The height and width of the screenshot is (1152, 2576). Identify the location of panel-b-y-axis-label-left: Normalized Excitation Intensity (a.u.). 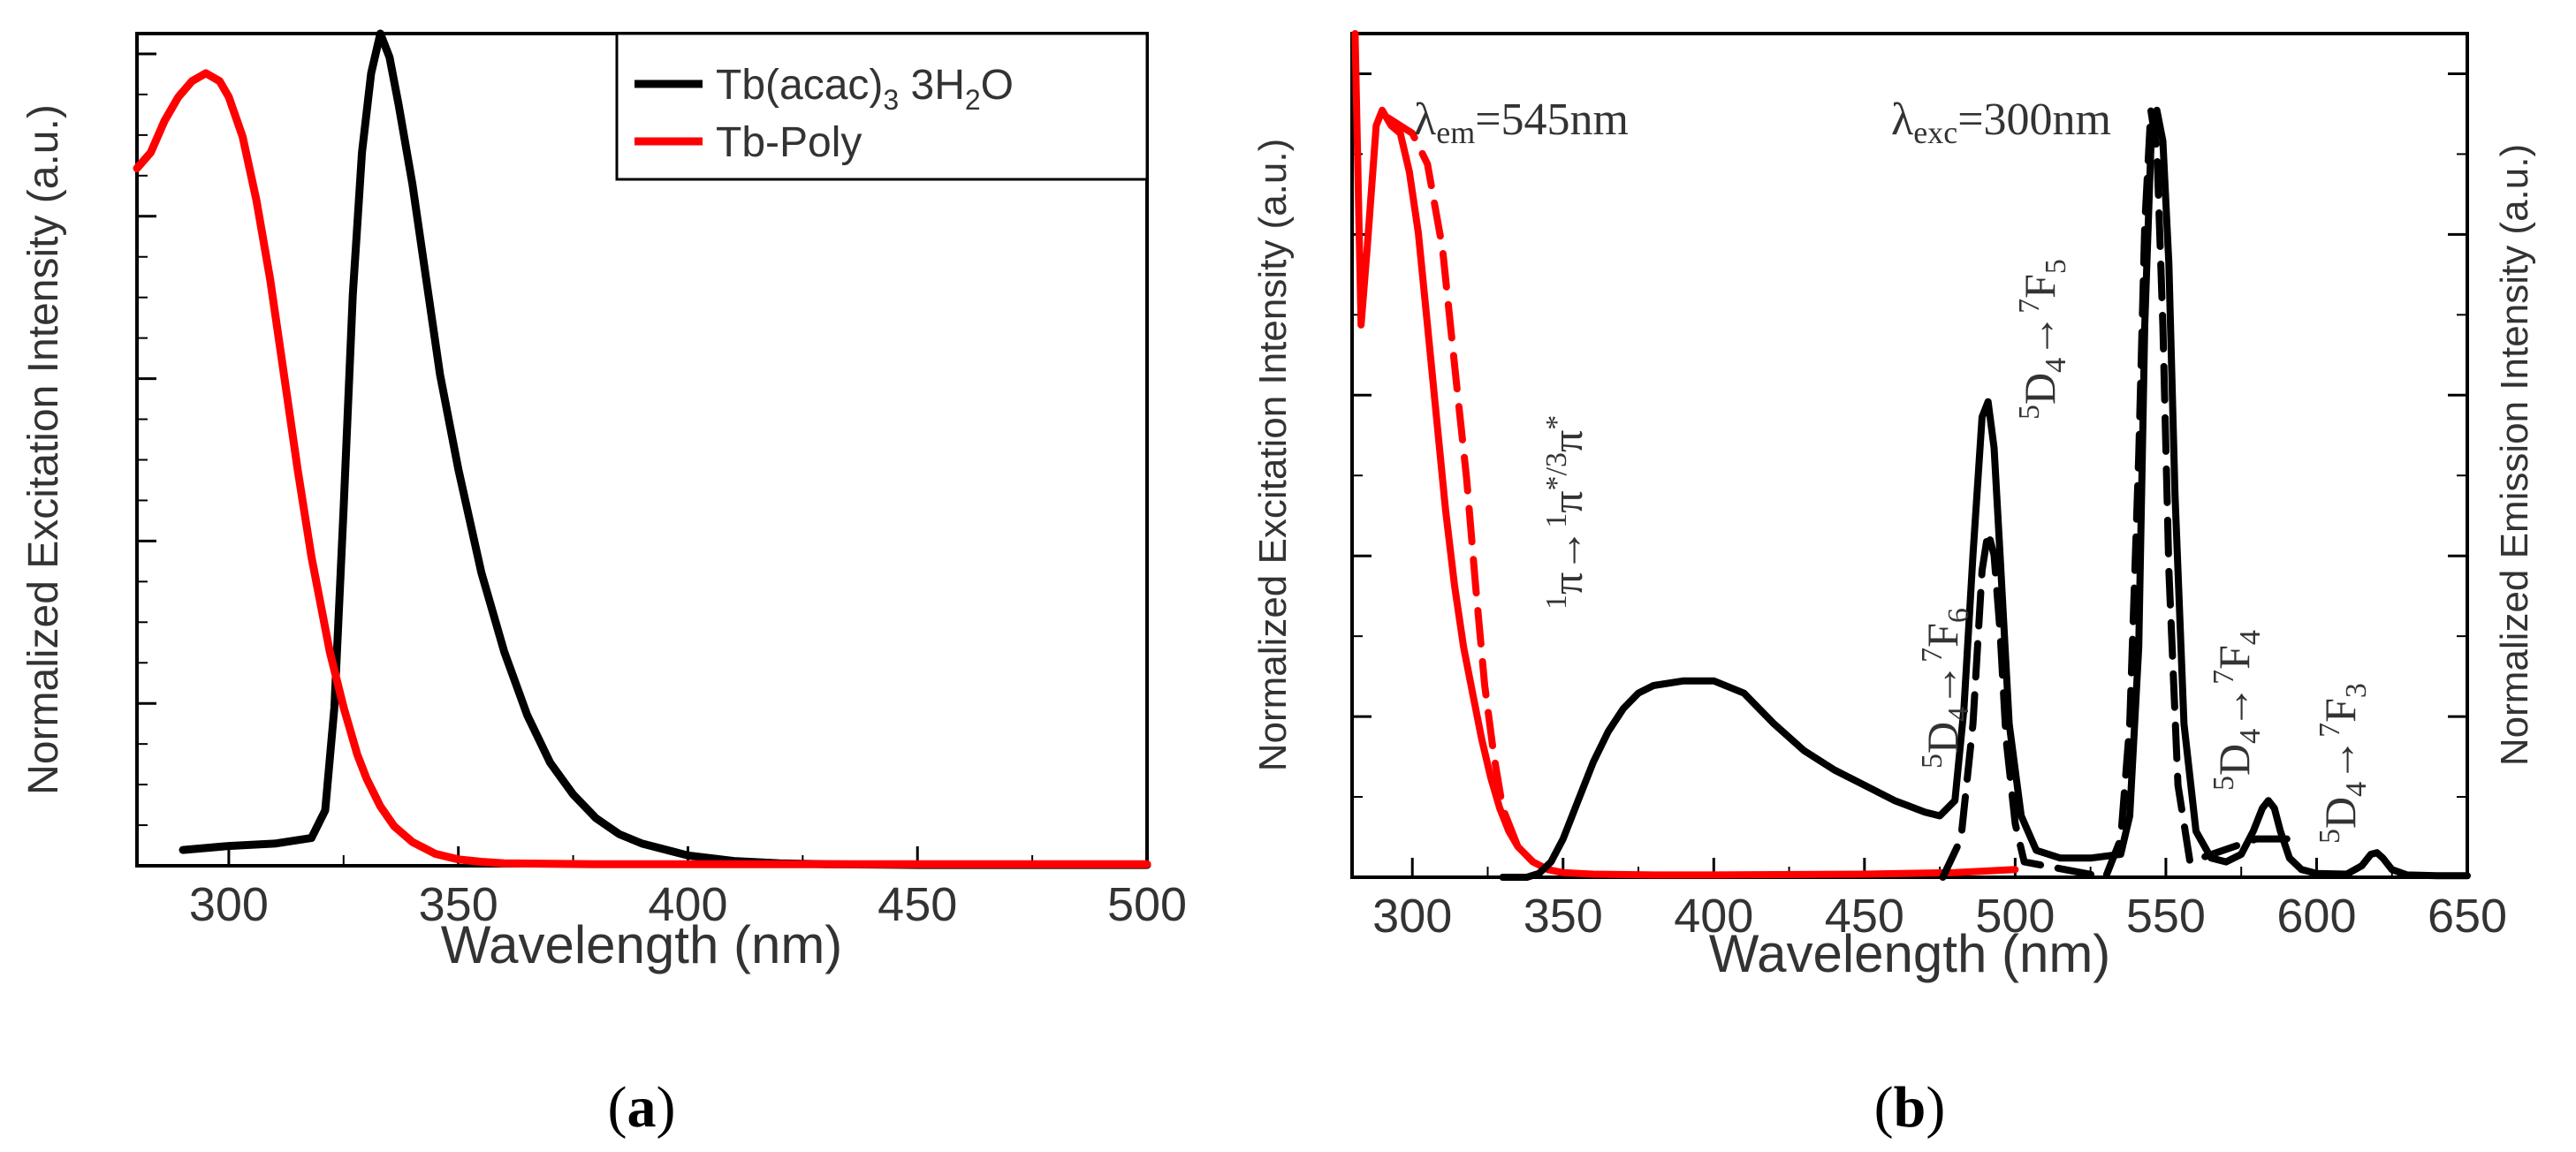
(1273, 455).